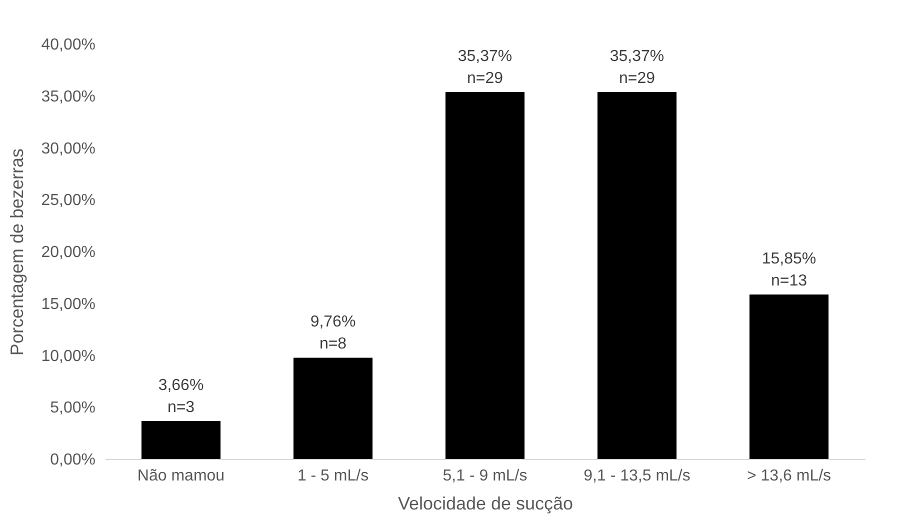  I want to click on y-tick-label: 10,00%, so click(68, 356).